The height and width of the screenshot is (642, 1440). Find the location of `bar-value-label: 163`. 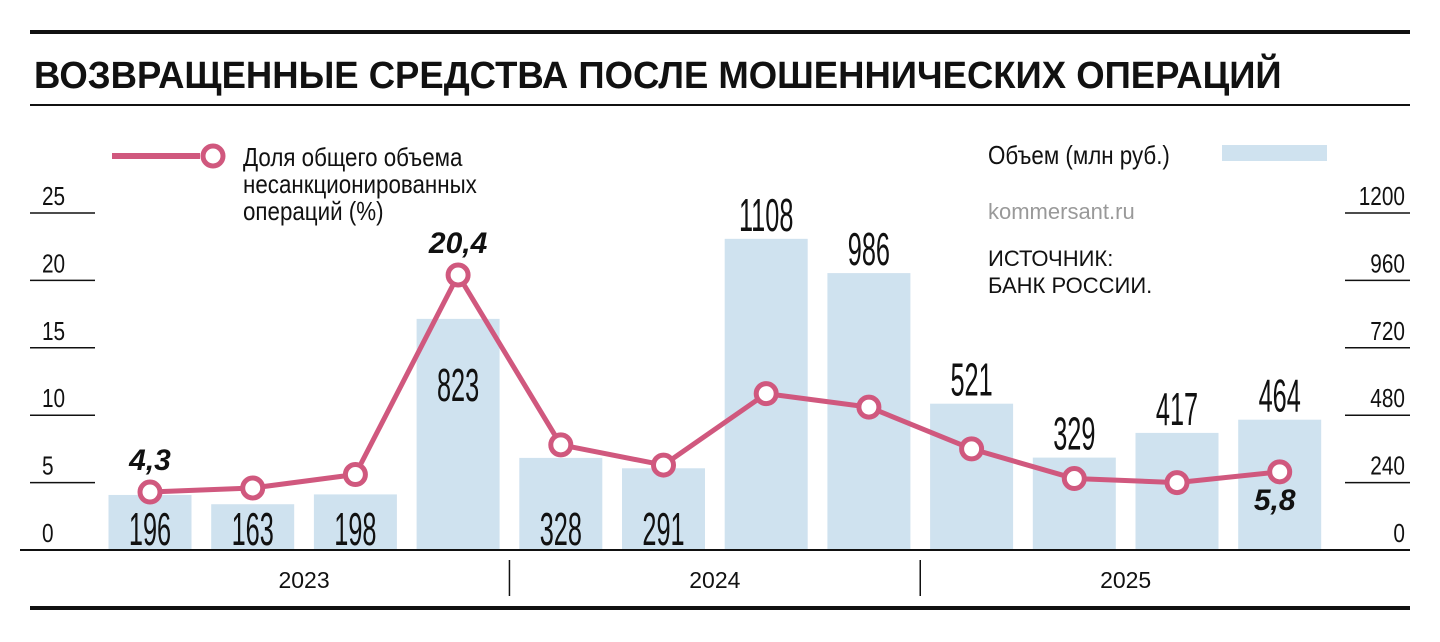

bar-value-label: 163 is located at coordinates (253, 529).